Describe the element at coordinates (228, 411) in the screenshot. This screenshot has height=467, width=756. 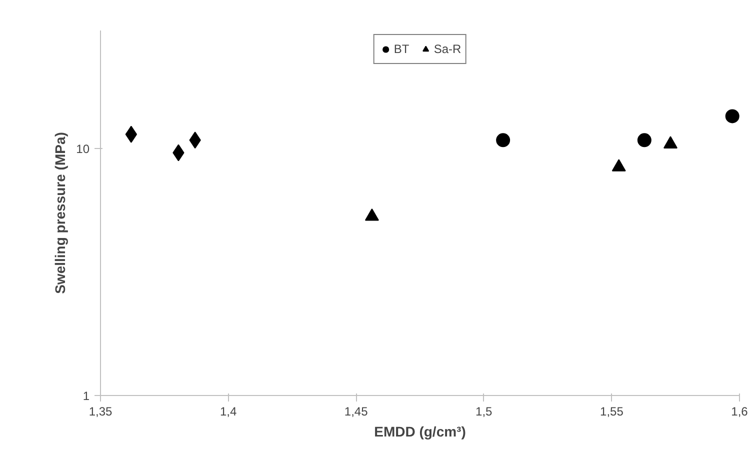
I see `x-tick-label: 1,4` at that location.